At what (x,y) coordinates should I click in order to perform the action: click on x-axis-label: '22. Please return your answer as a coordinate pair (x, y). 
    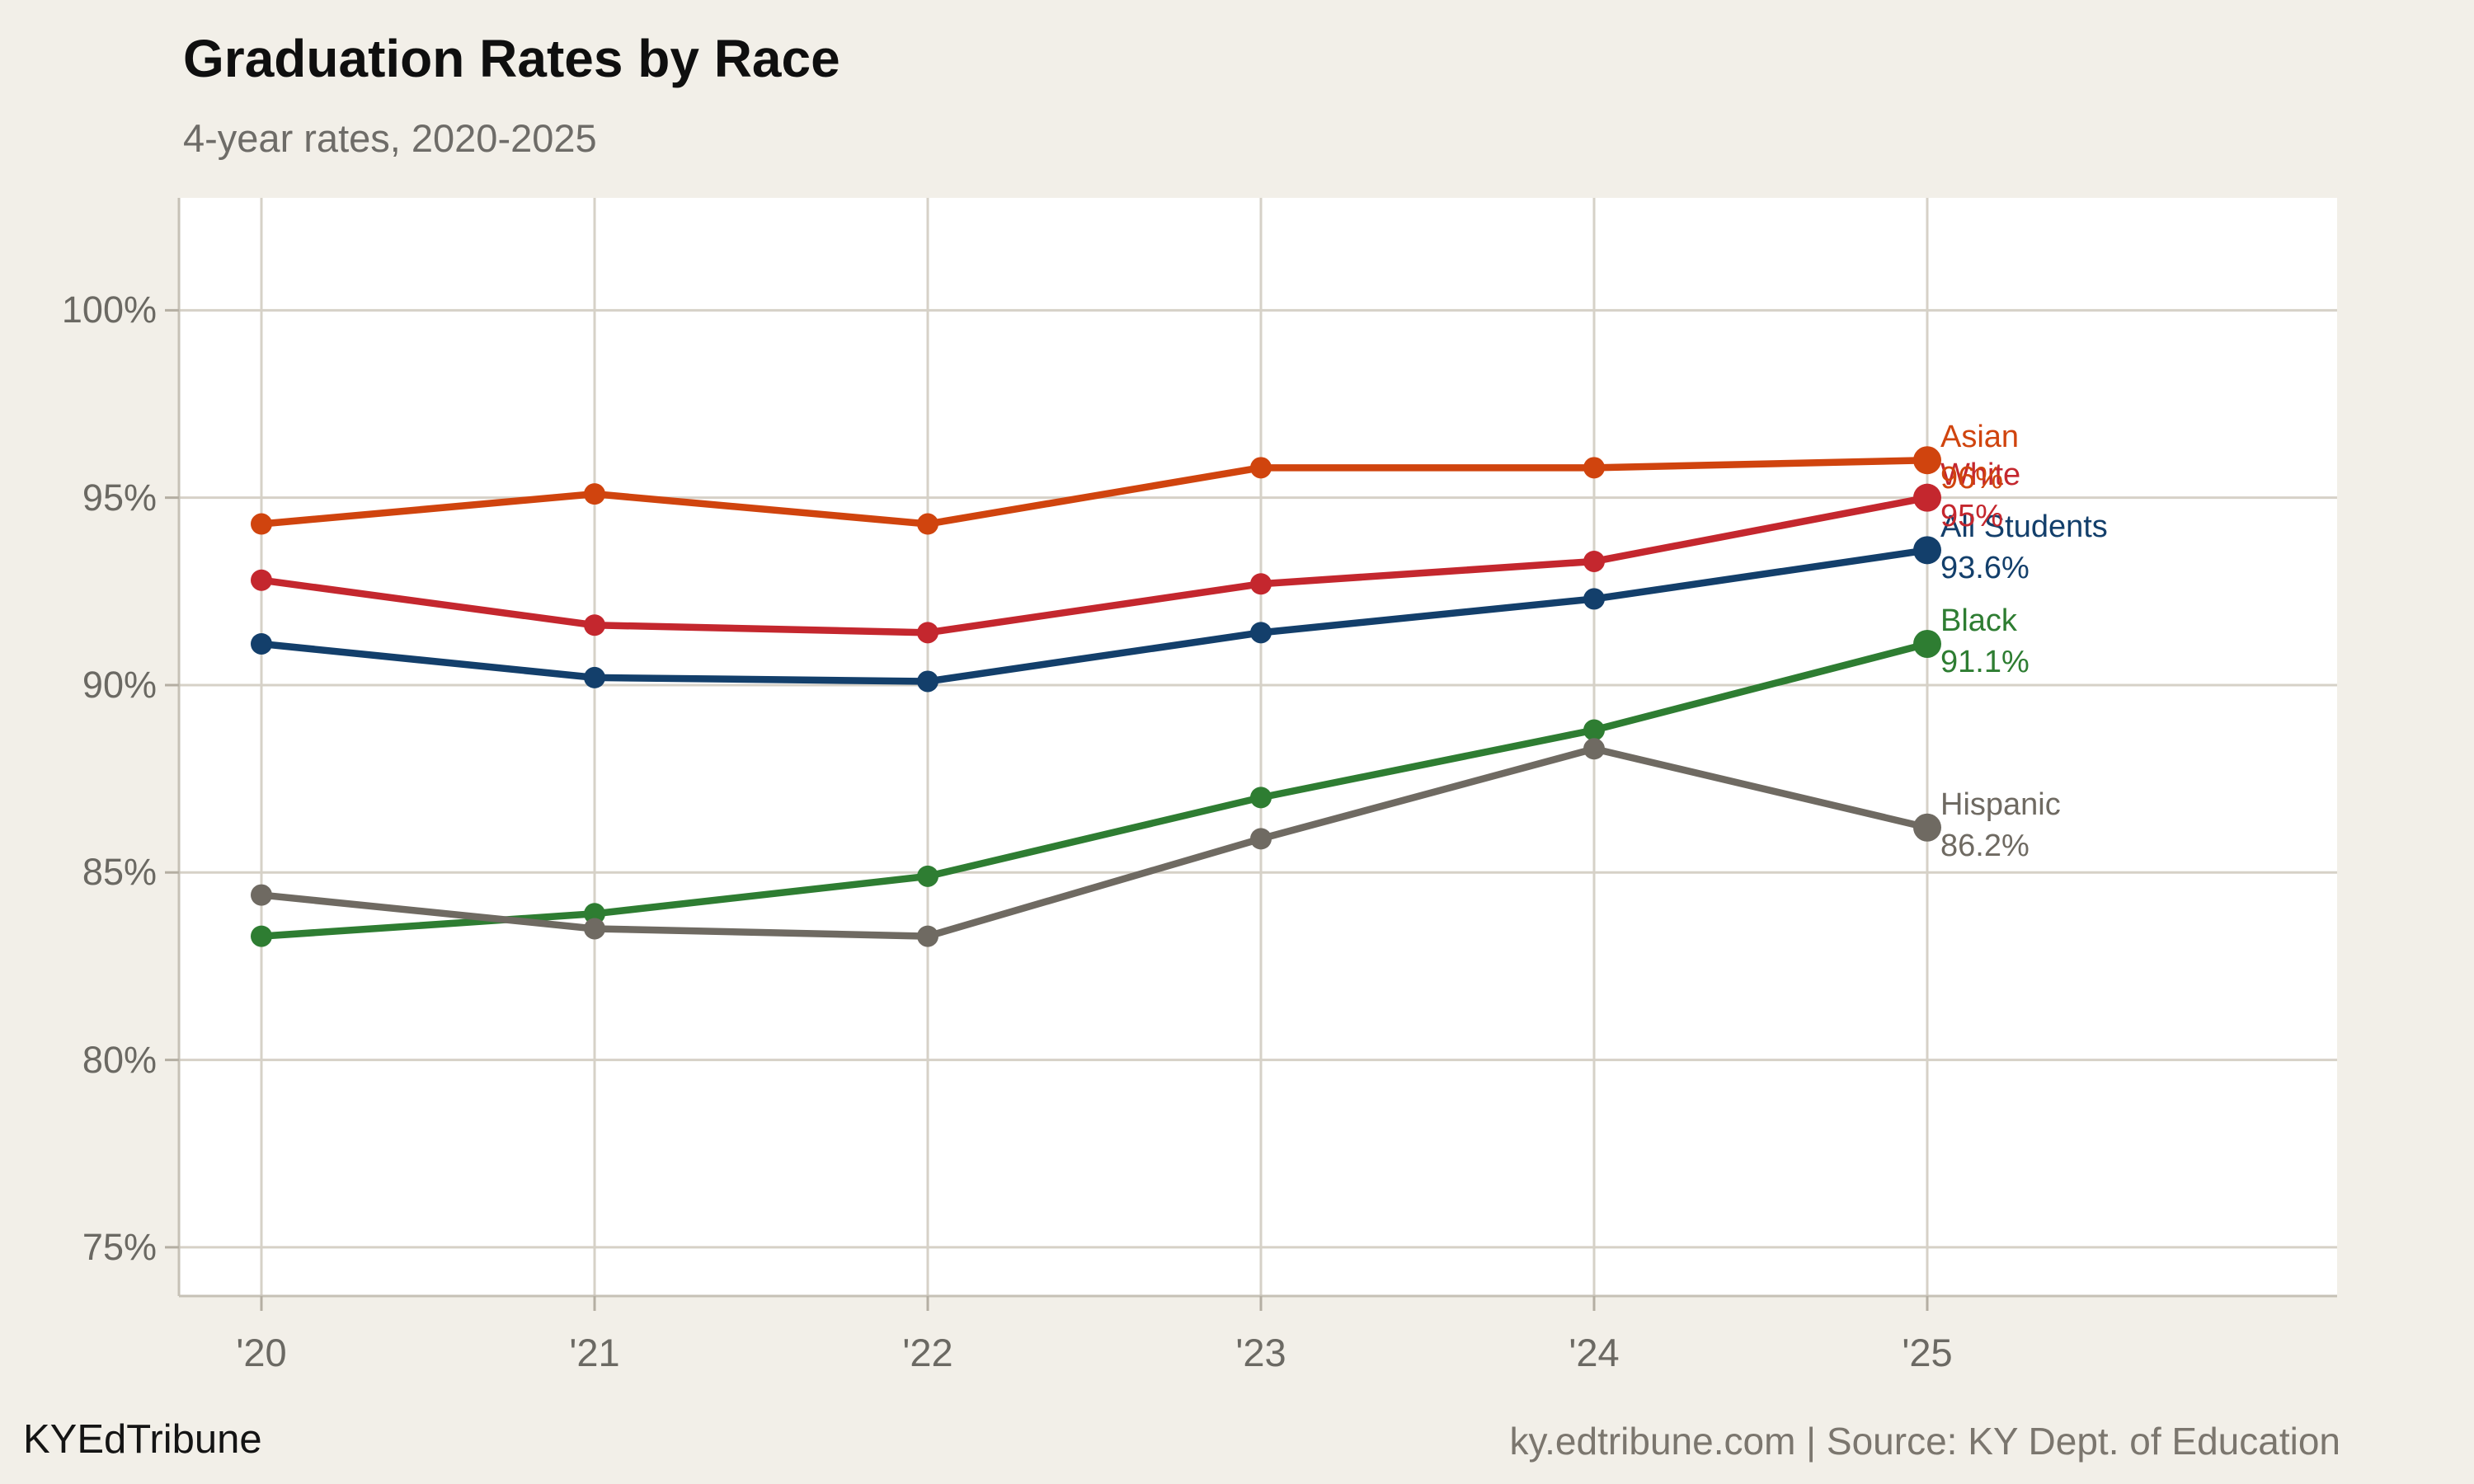
    Looking at the image, I should click on (927, 1352).